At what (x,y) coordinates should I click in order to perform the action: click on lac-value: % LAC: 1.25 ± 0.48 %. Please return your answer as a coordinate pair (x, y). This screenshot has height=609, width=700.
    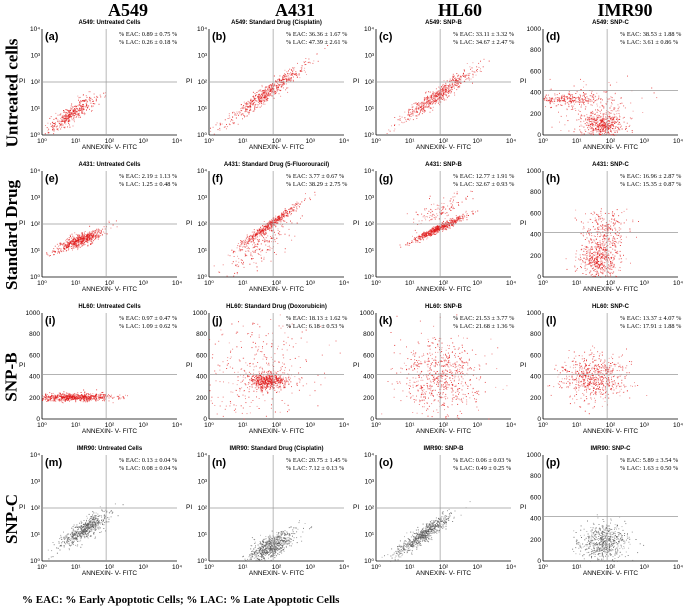
    Looking at the image, I should click on (148, 184).